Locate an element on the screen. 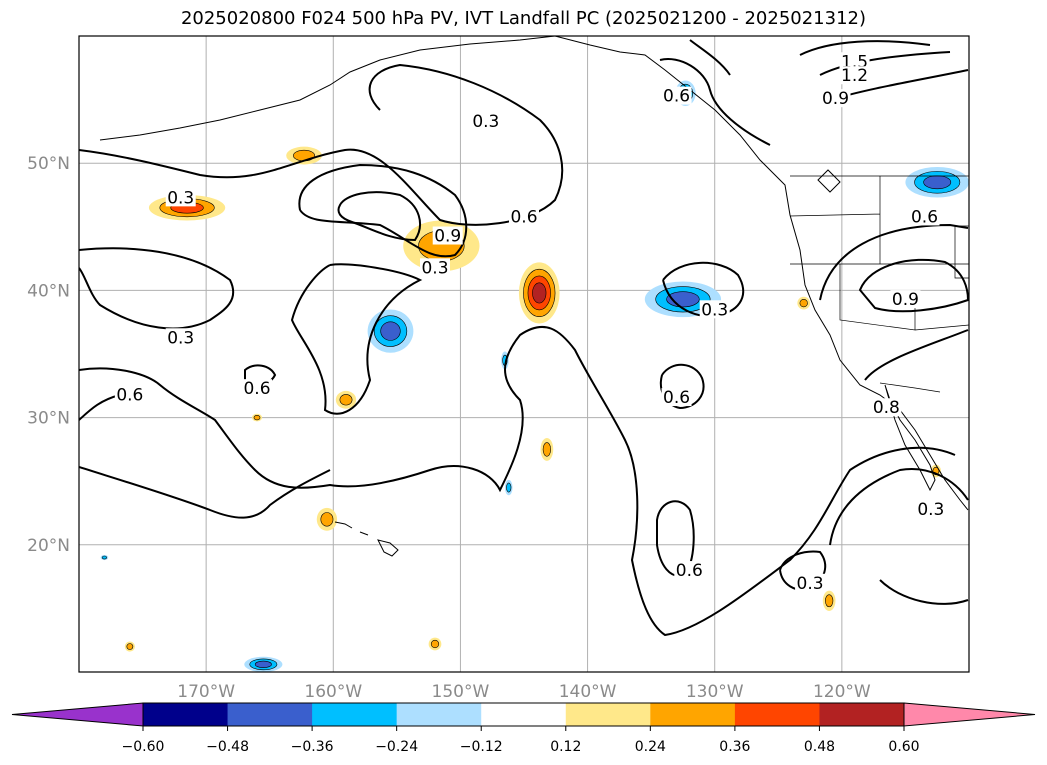 The image size is (1047, 765). contour-line-0.3-central is located at coordinates (356, 339).